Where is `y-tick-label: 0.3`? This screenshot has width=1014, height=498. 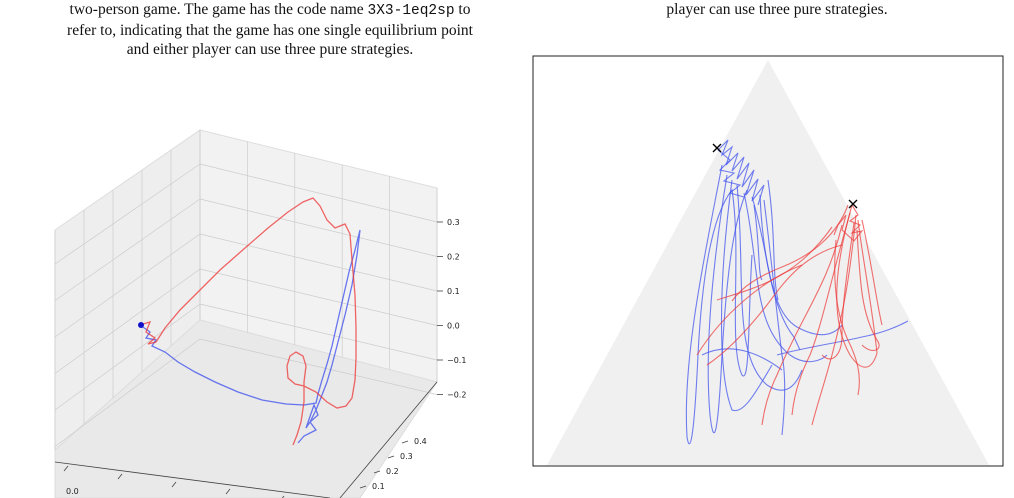 y-tick-label: 0.3 is located at coordinates (406, 456).